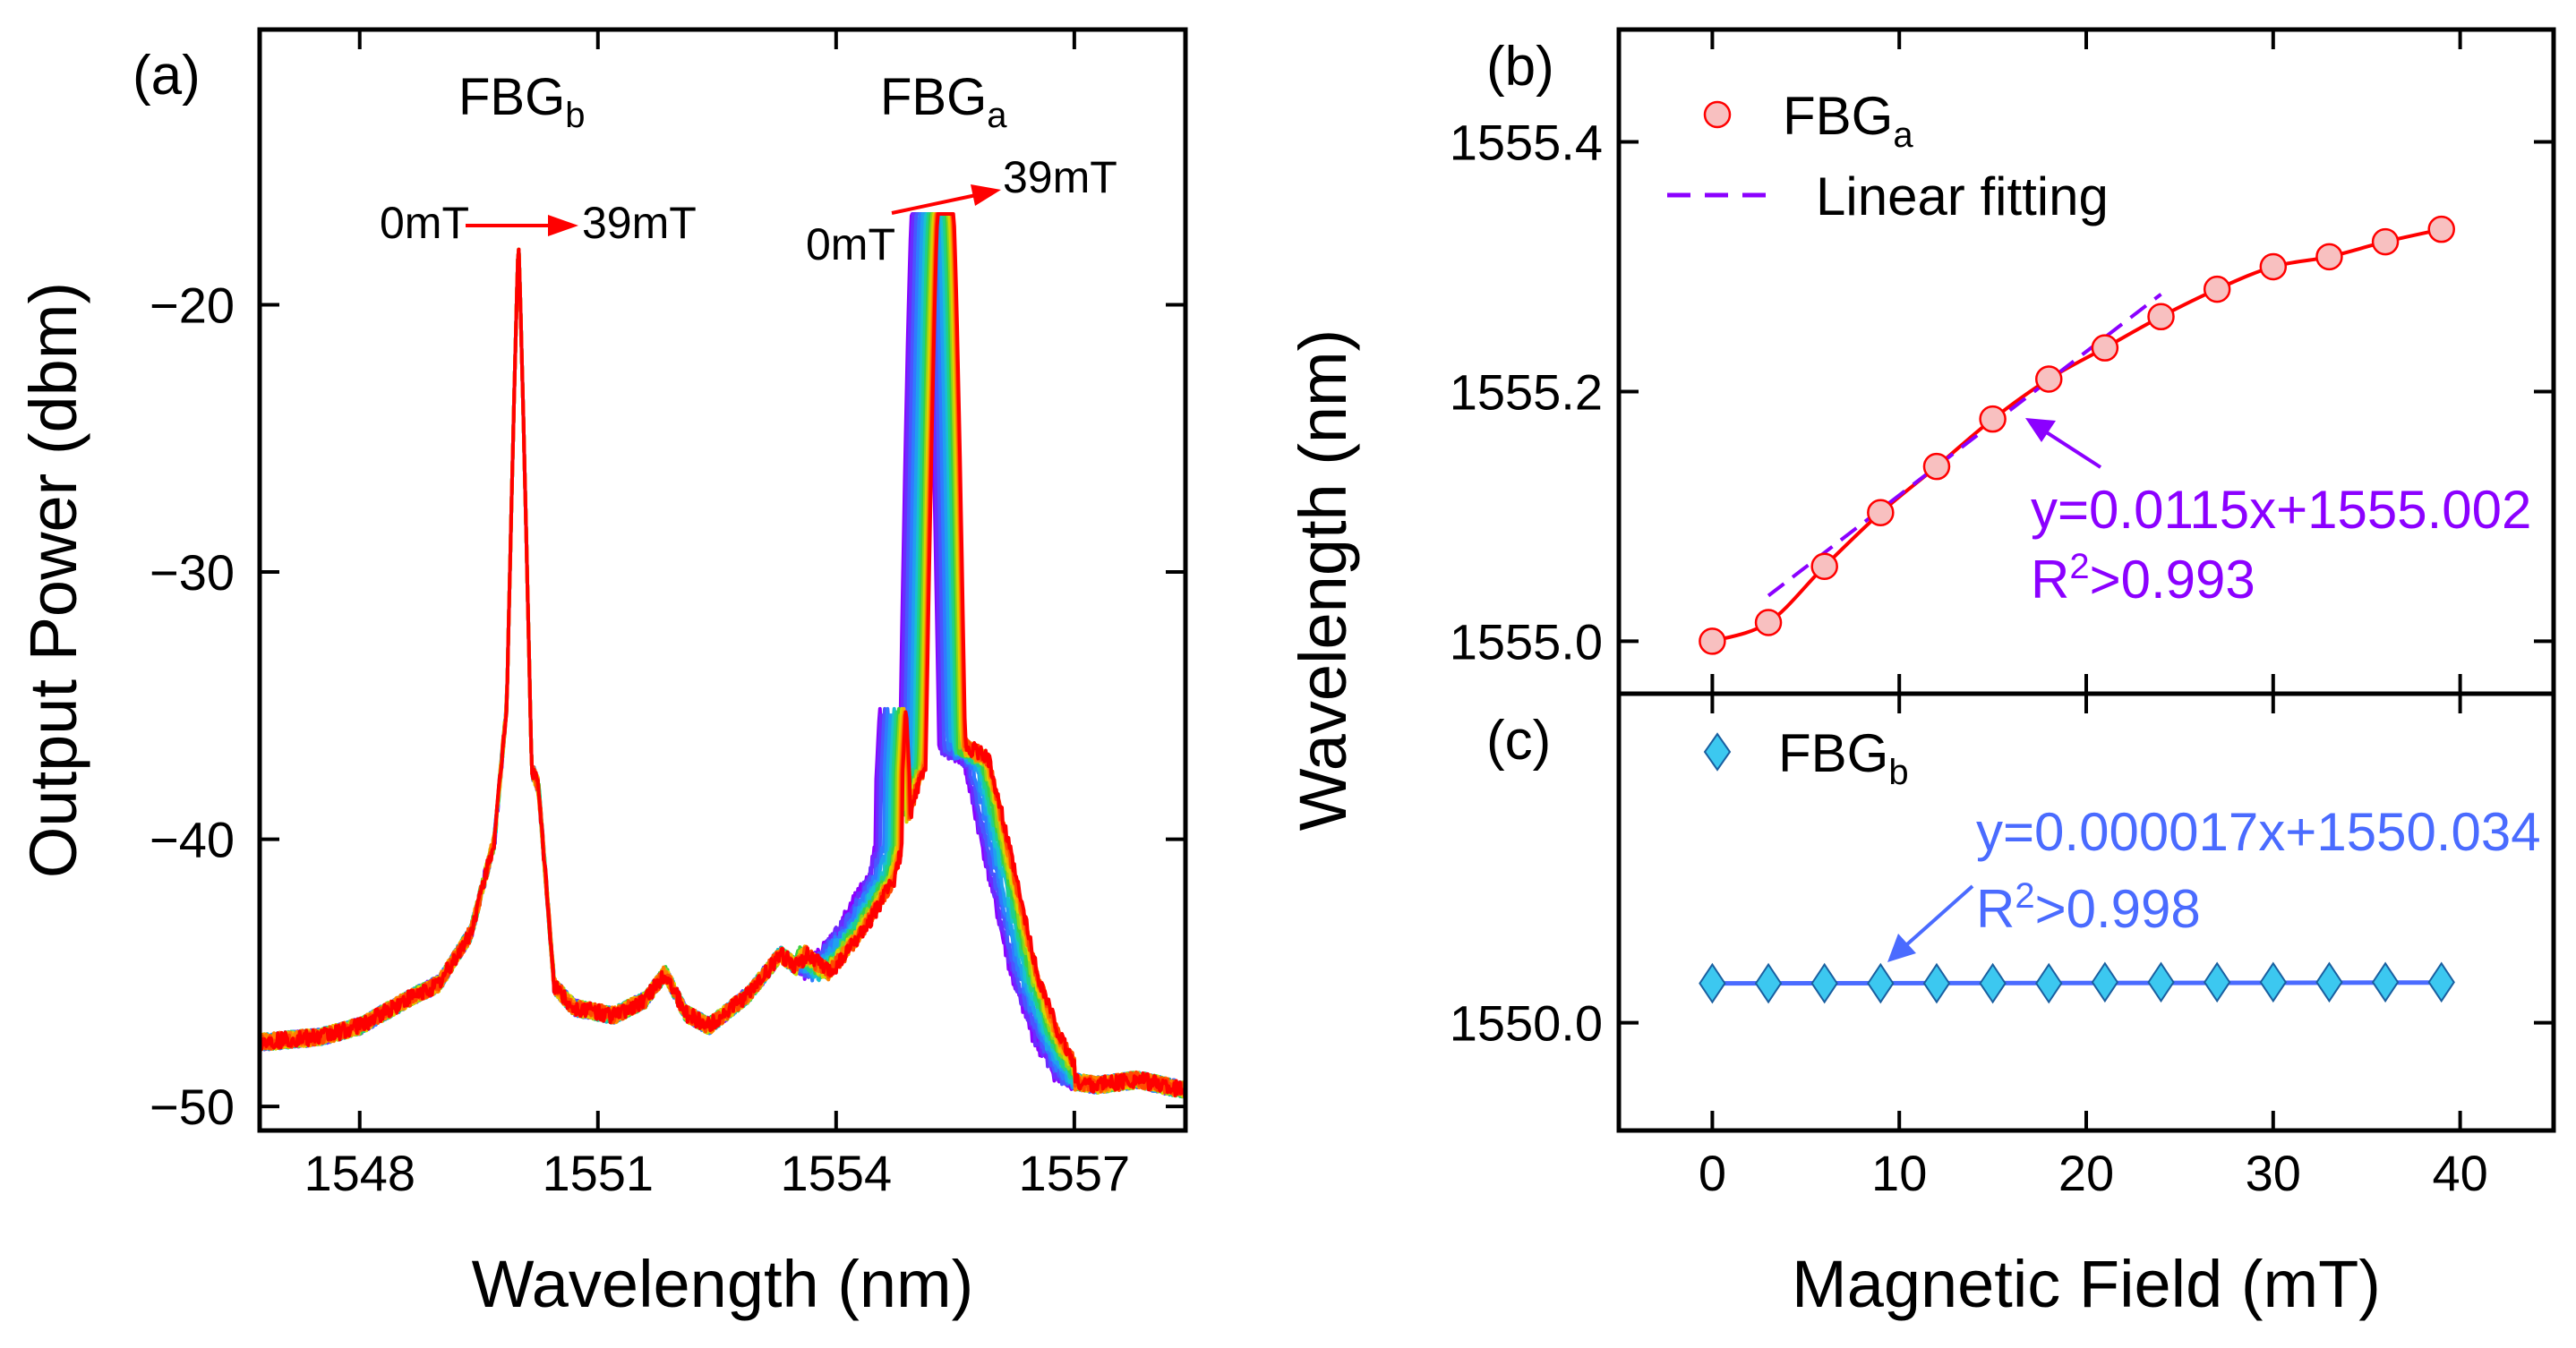 The width and height of the screenshot is (2576, 1348). What do you see at coordinates (1075, 1173) in the screenshot?
I see `x-tick-label: 1557` at bounding box center [1075, 1173].